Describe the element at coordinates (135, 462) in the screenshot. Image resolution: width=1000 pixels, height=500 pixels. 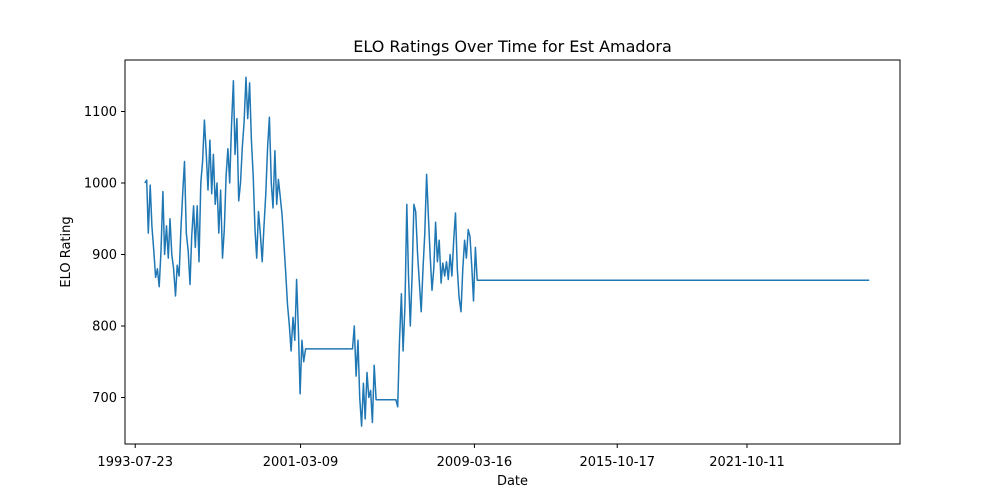
I see `x-tick-label: 1993-07-23` at that location.